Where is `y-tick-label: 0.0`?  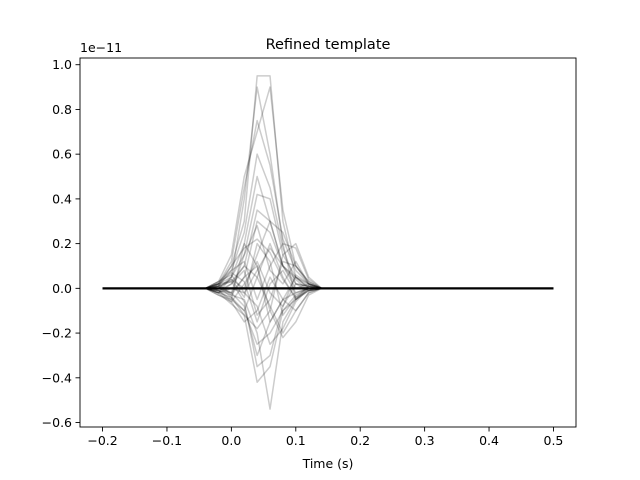 y-tick-label: 0.0 is located at coordinates (62, 288).